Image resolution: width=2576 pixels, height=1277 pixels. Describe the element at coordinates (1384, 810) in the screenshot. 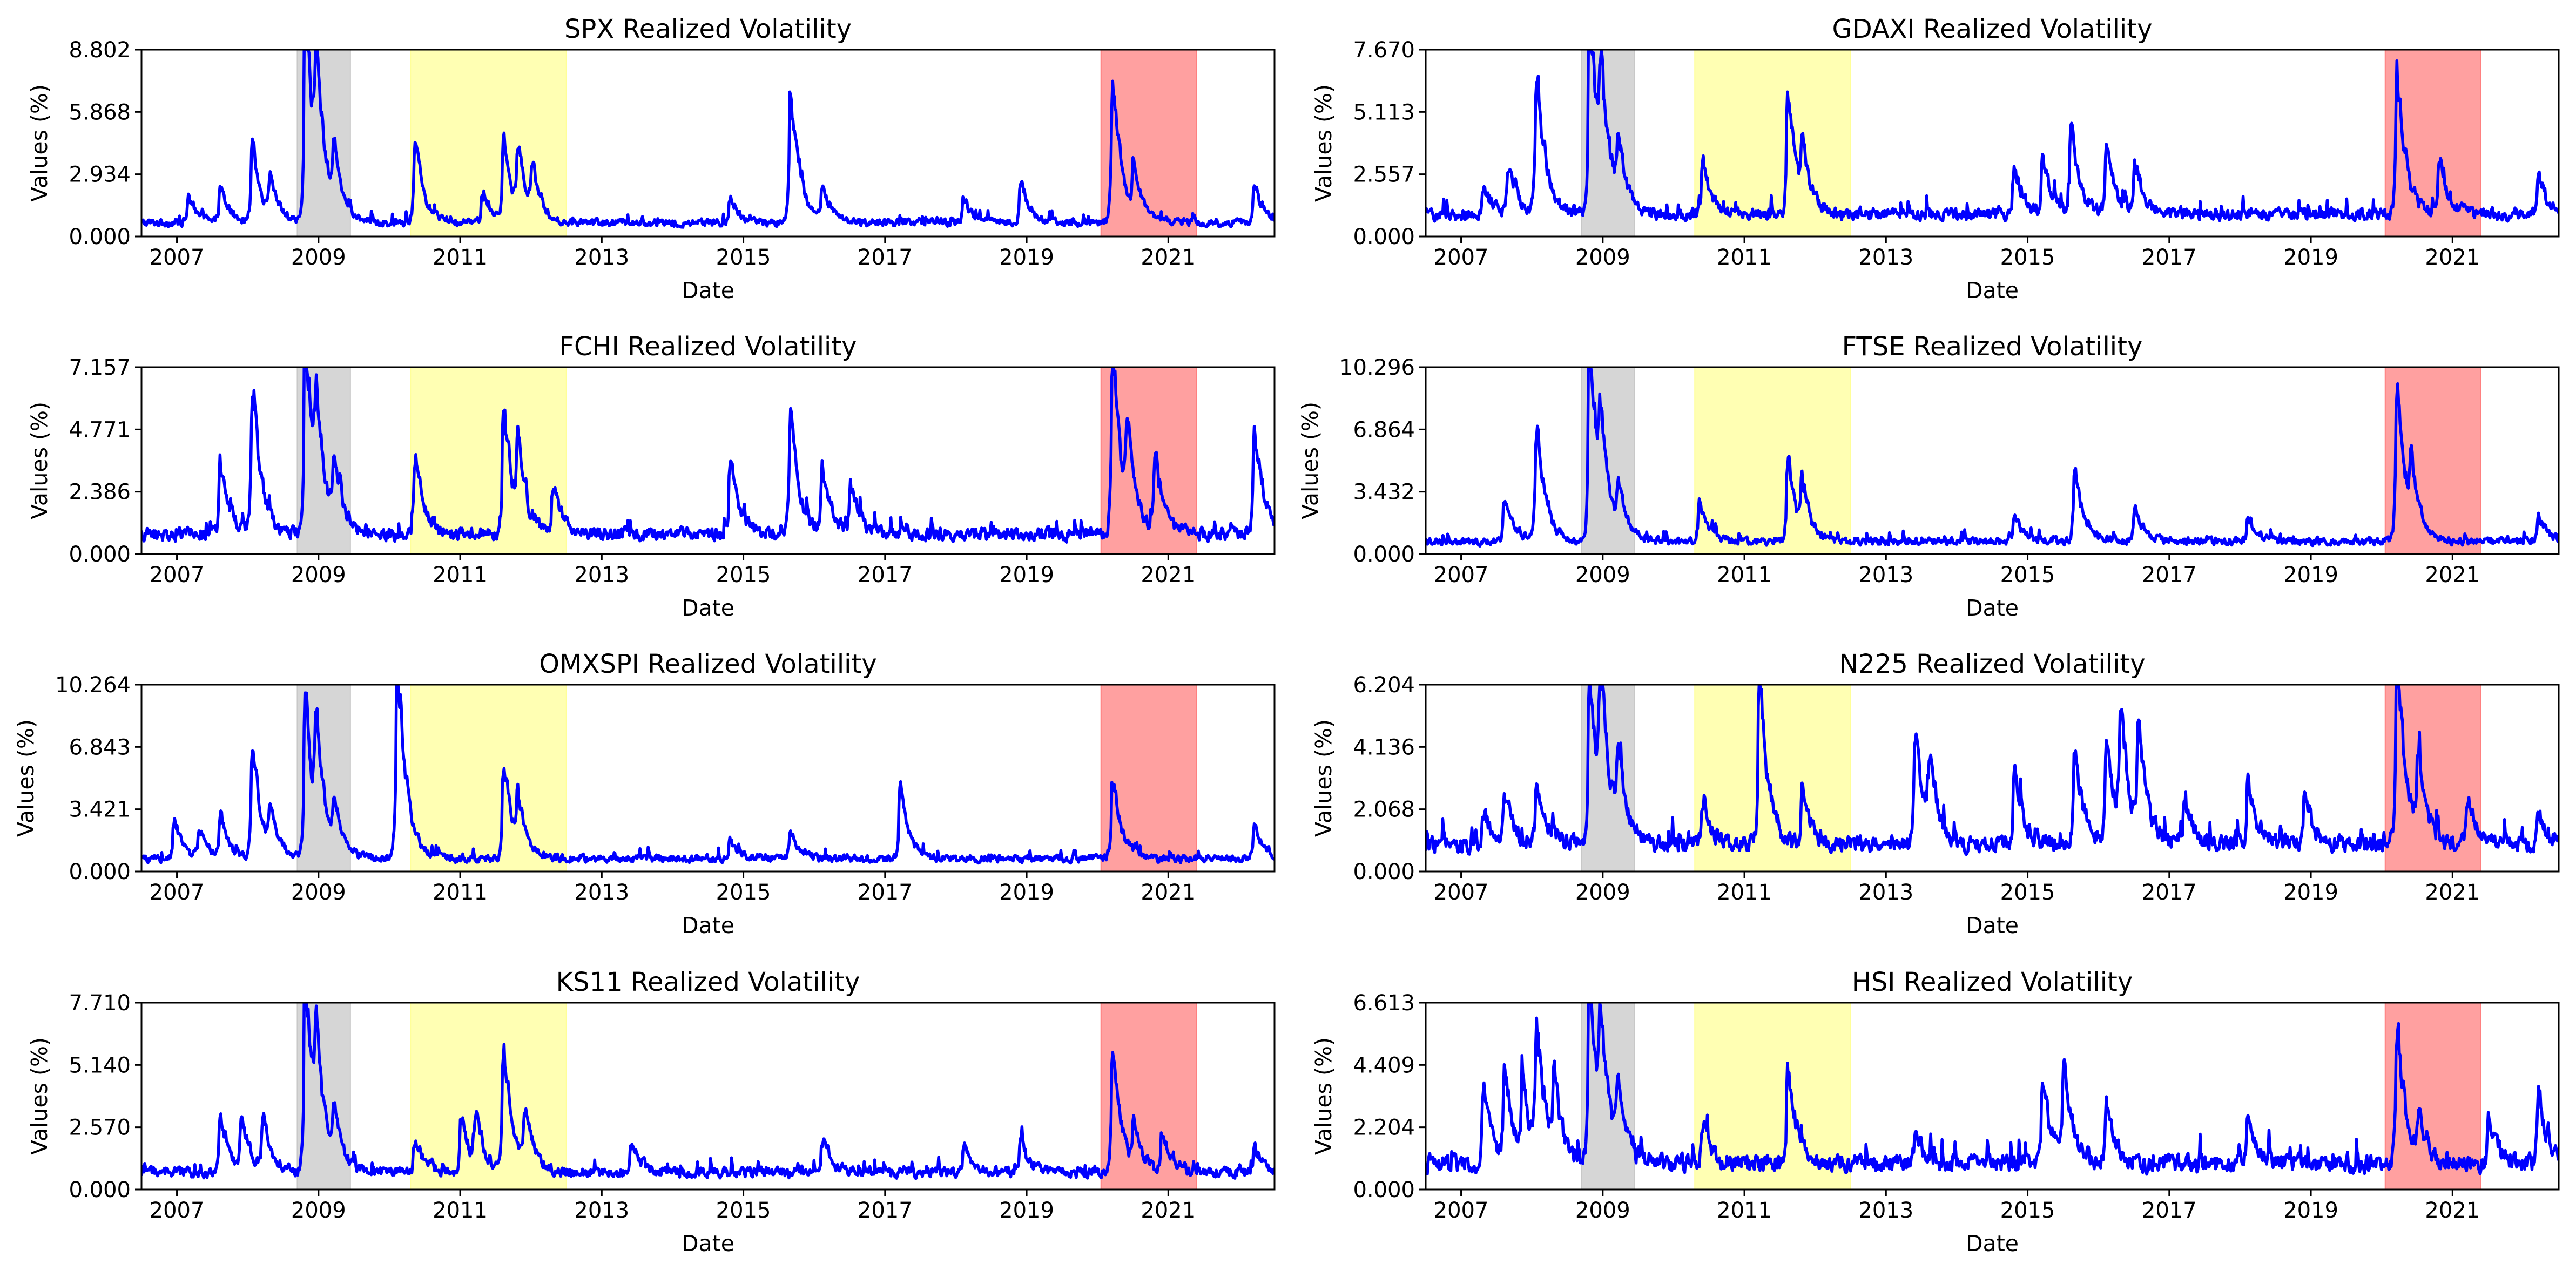

I see `y-tick-label: 2.068` at that location.